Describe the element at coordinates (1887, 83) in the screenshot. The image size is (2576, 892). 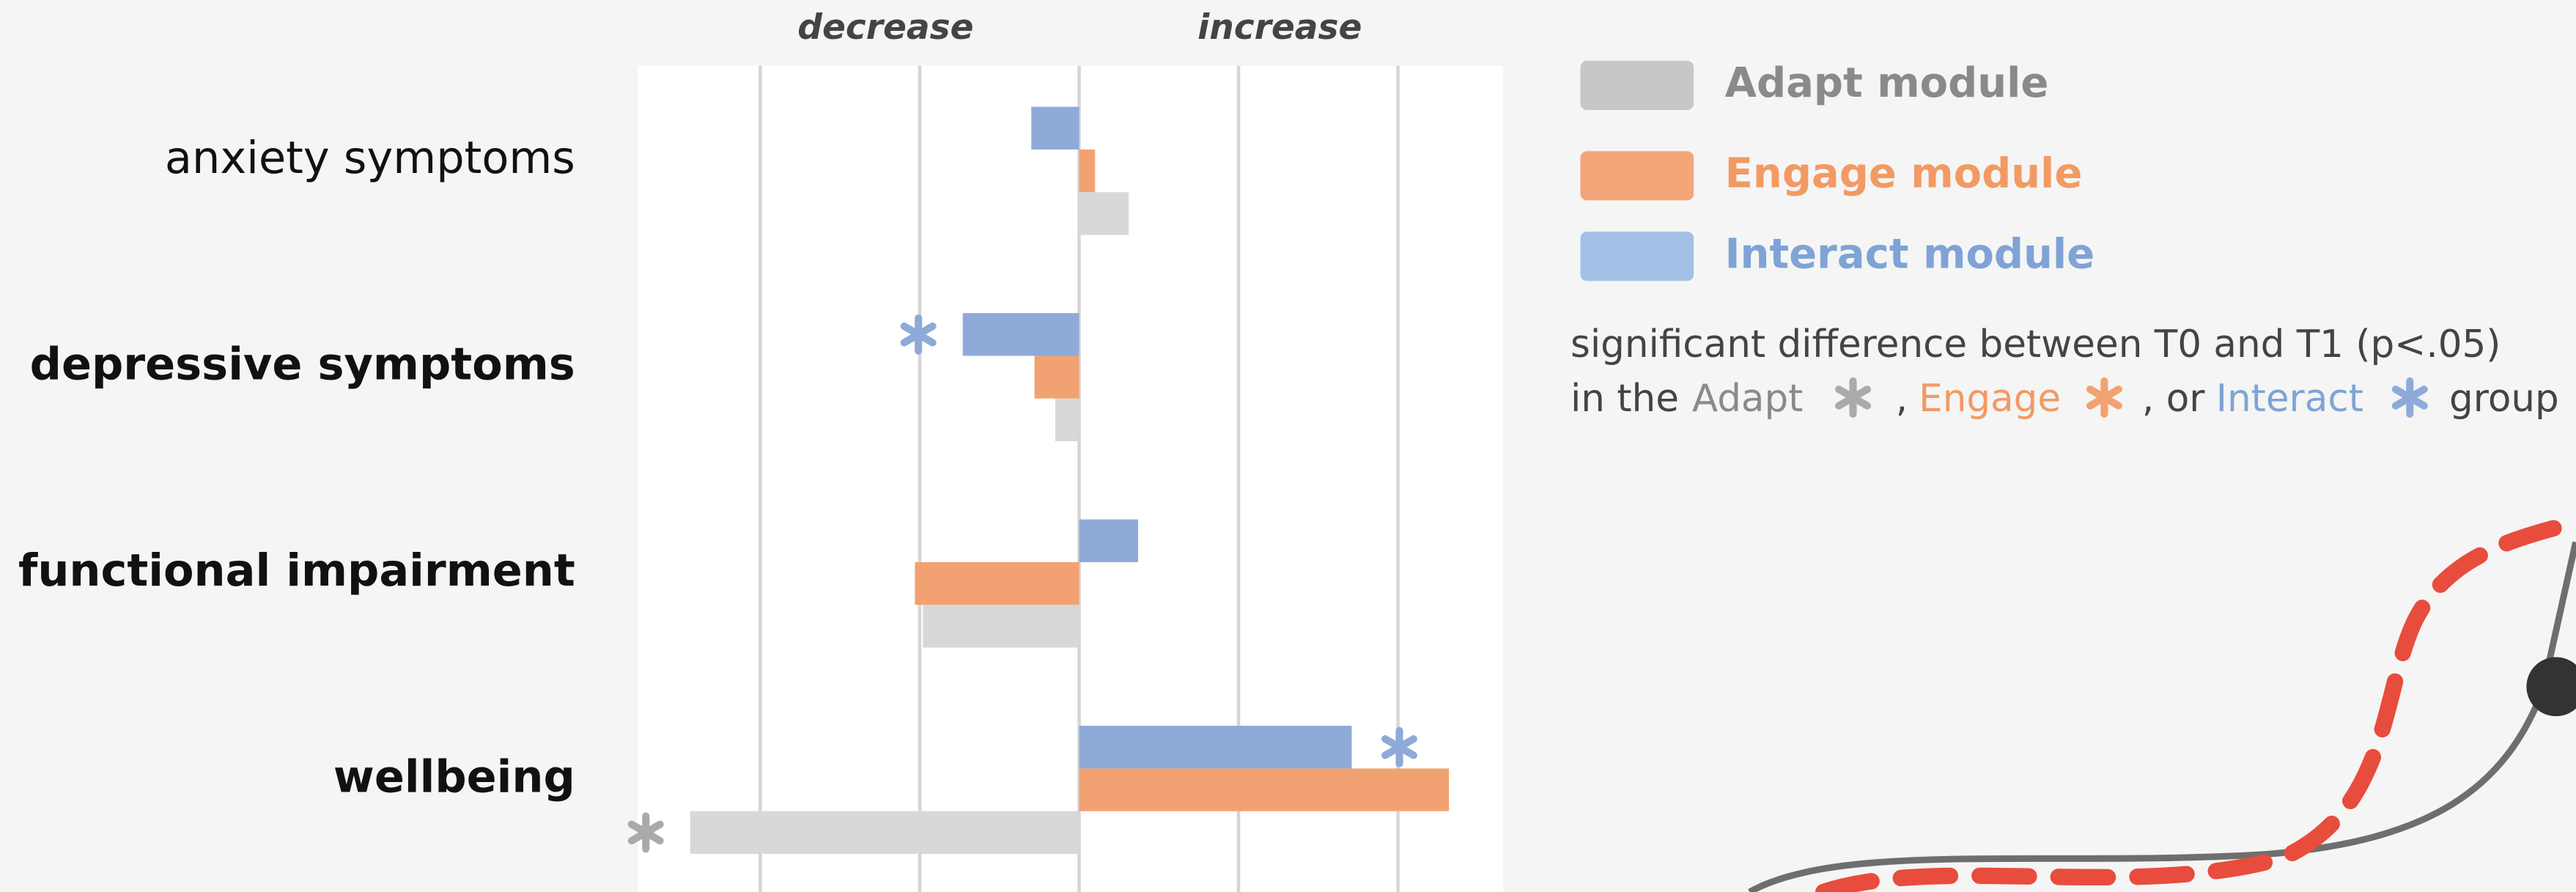
I see `legend-label: Adapt module` at that location.